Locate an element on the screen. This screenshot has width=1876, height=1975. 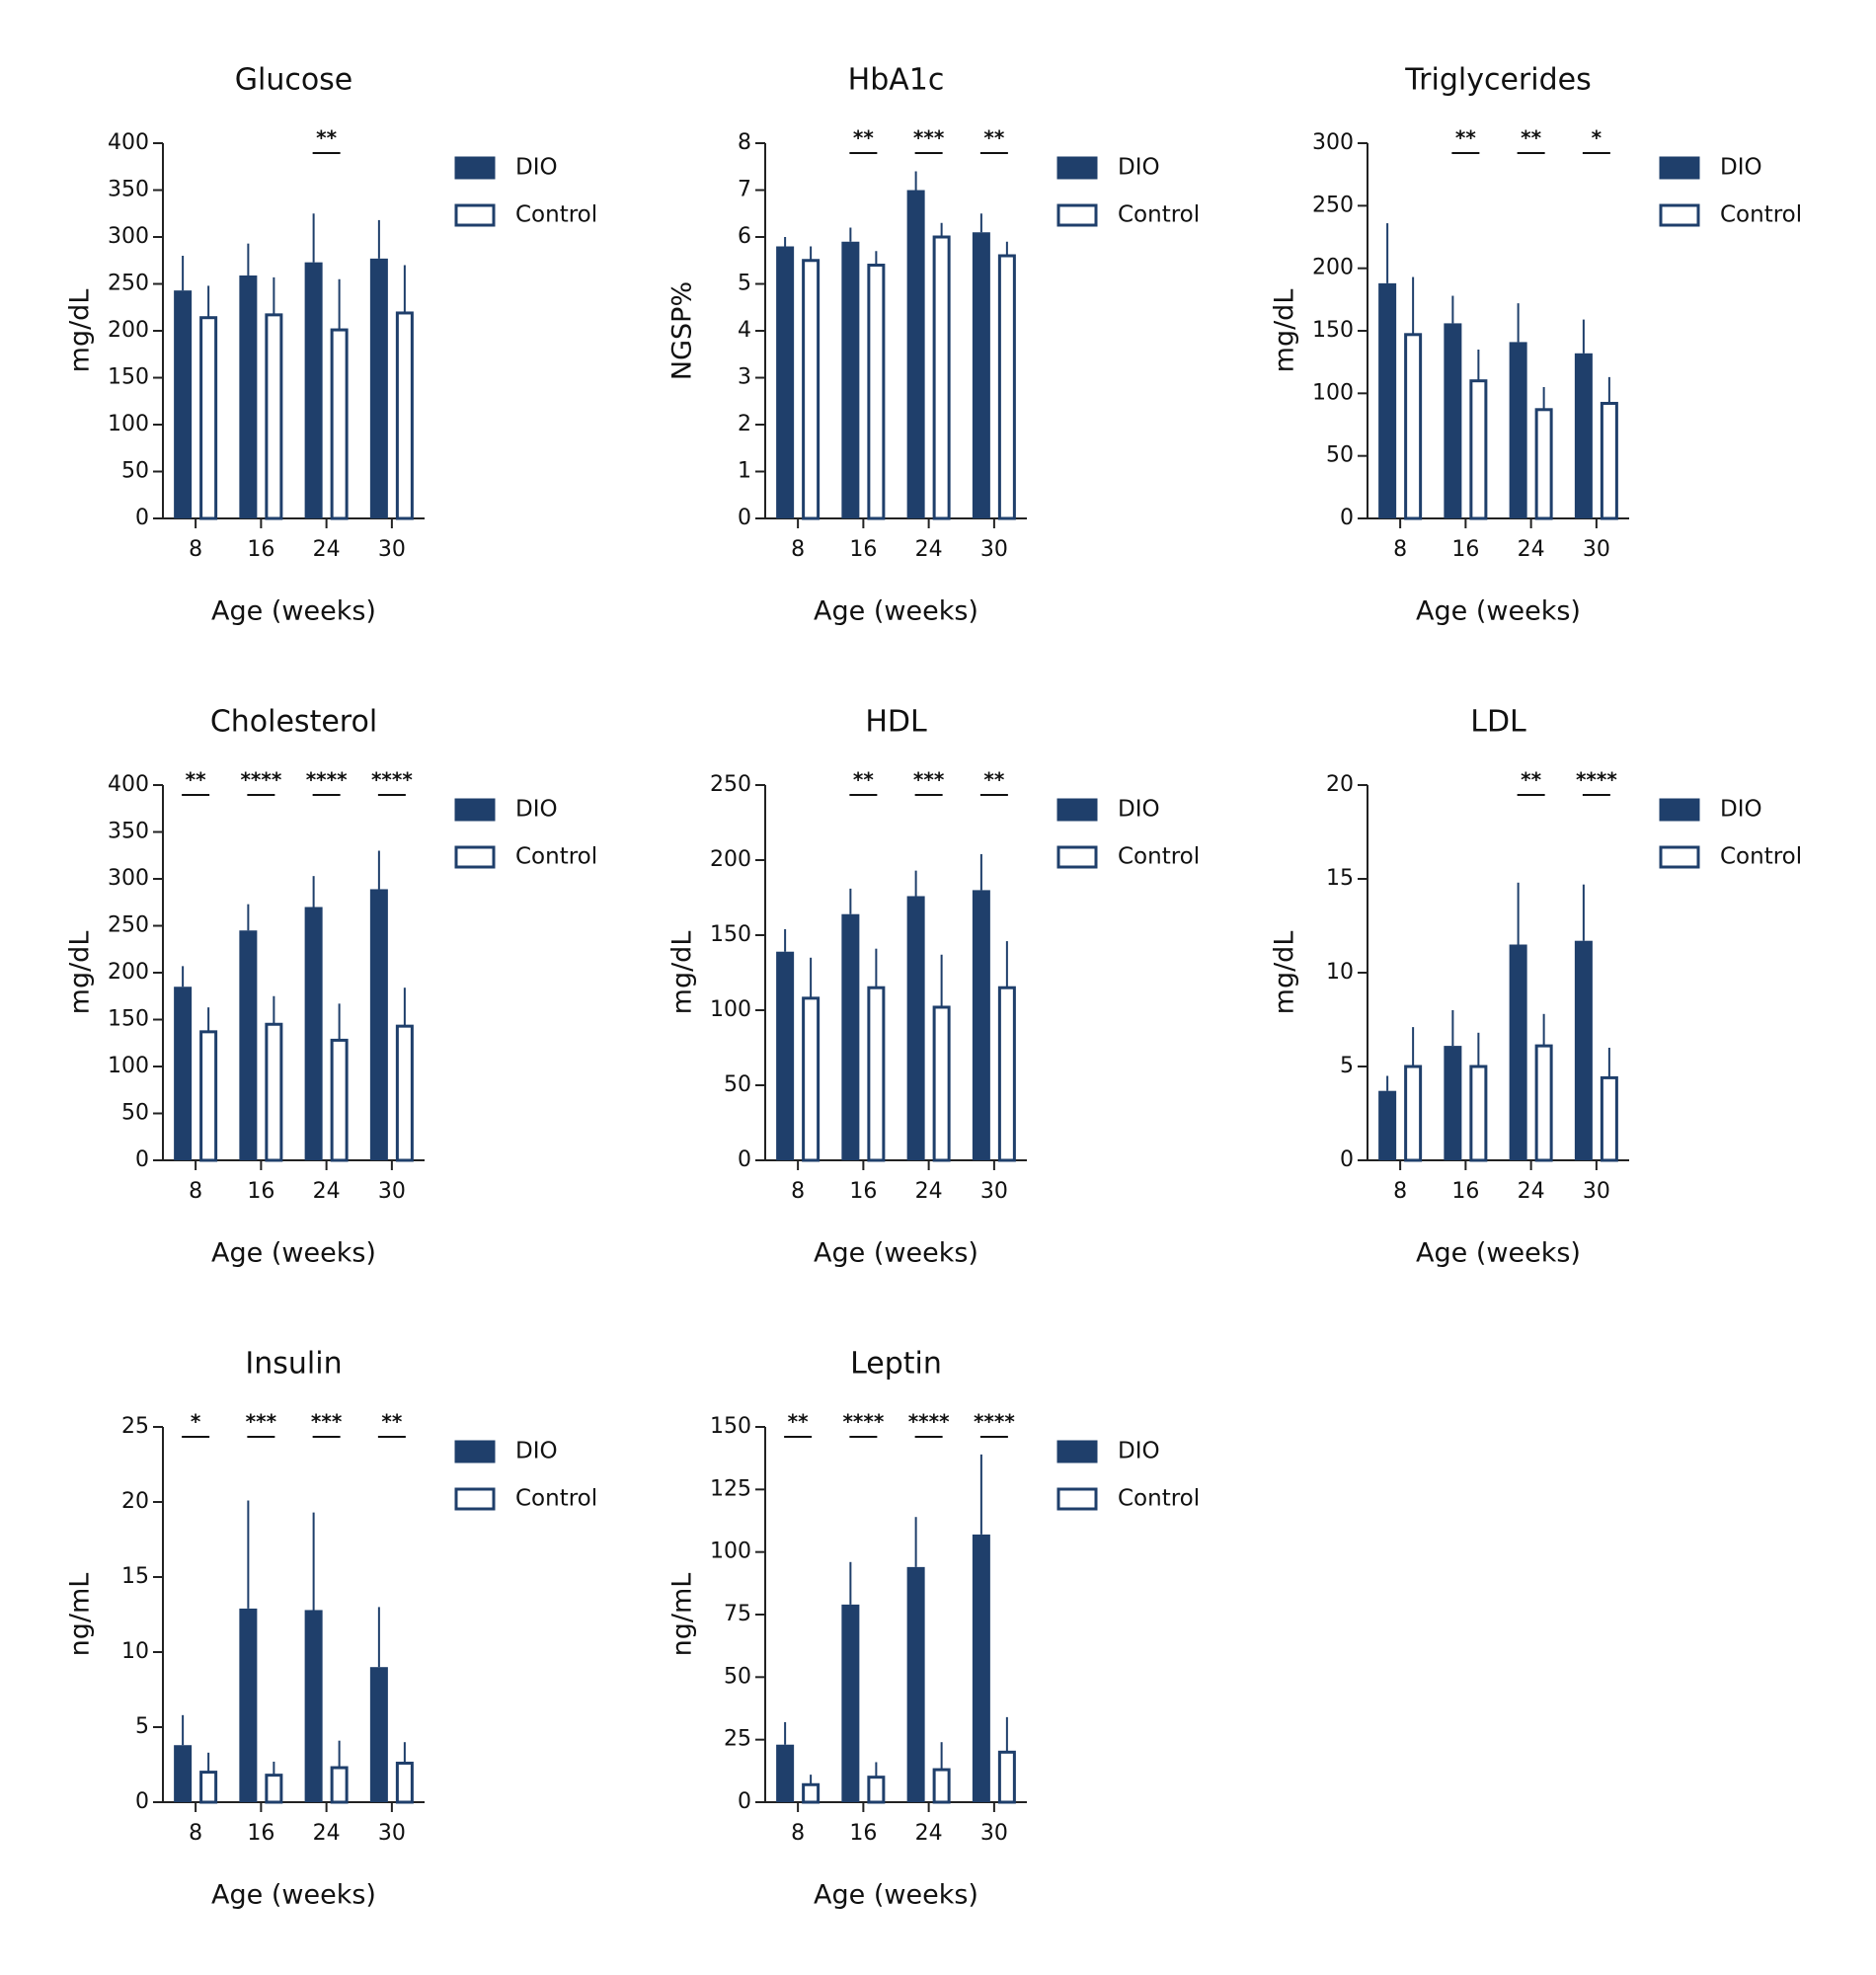
chart-title: Cholesterol is located at coordinates (294, 723).